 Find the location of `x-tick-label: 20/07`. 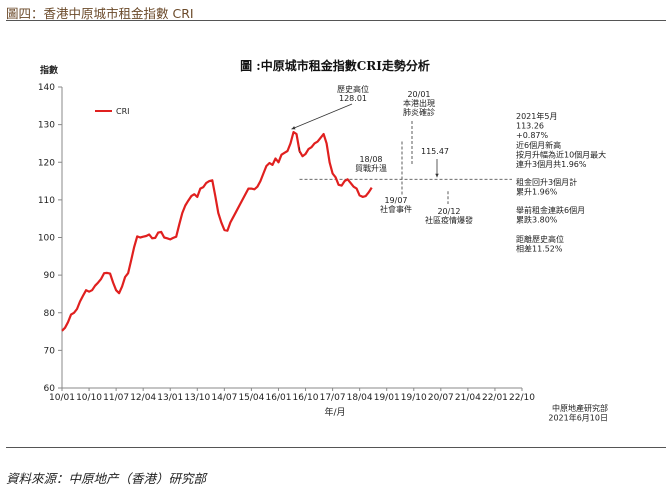

x-tick-label: 20/07 is located at coordinates (441, 398).